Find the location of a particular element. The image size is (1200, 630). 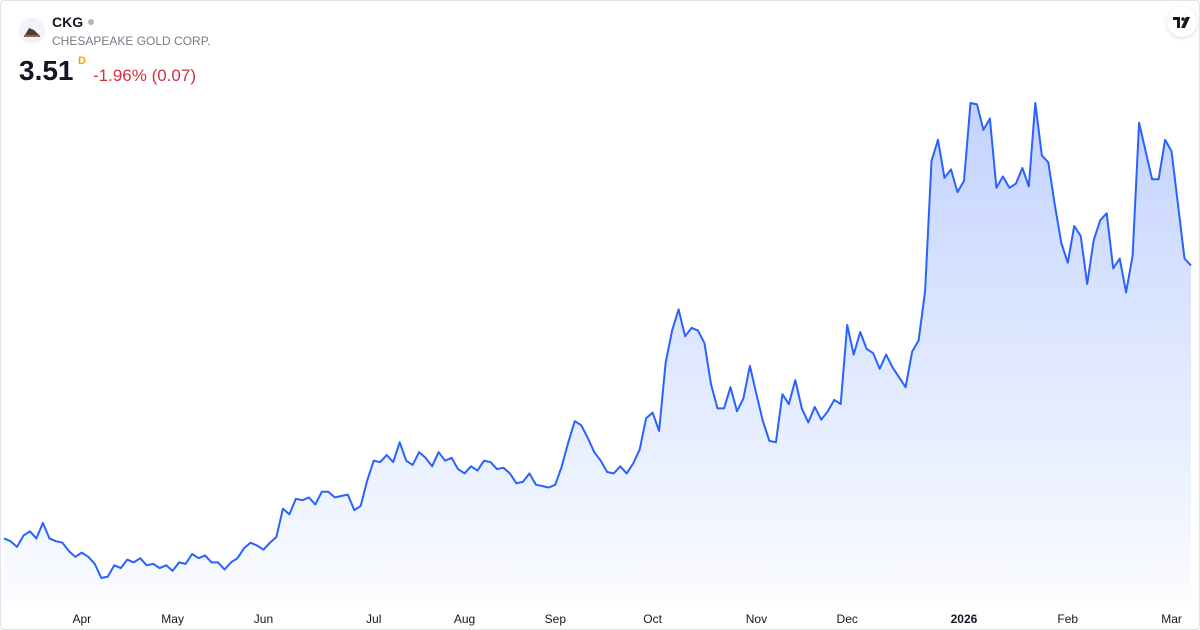

x-tick-label: 2026 is located at coordinates (964, 619).